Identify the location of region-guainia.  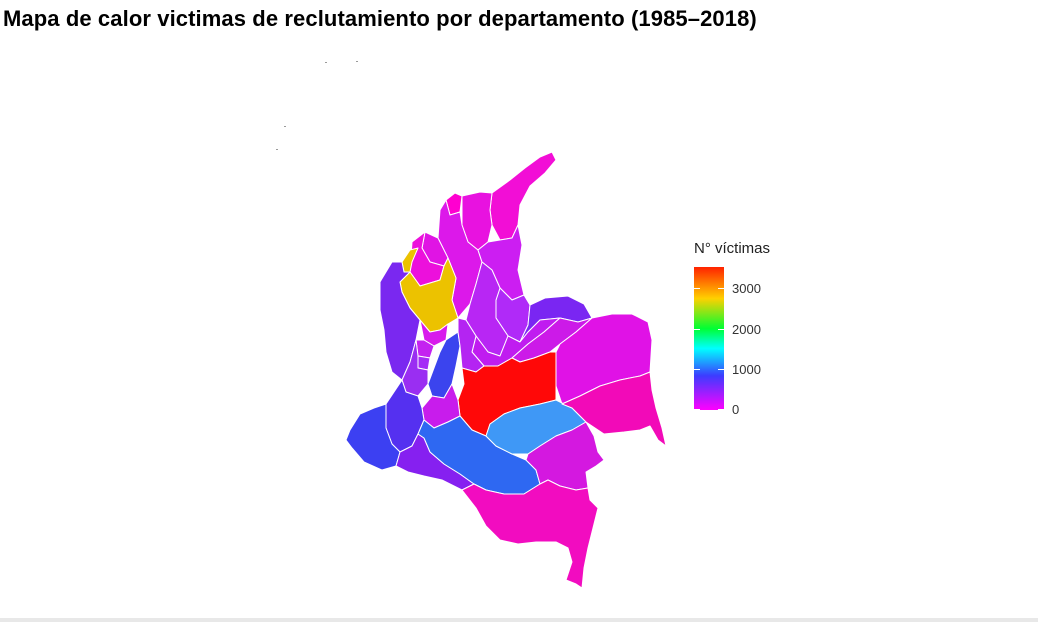
(614, 409).